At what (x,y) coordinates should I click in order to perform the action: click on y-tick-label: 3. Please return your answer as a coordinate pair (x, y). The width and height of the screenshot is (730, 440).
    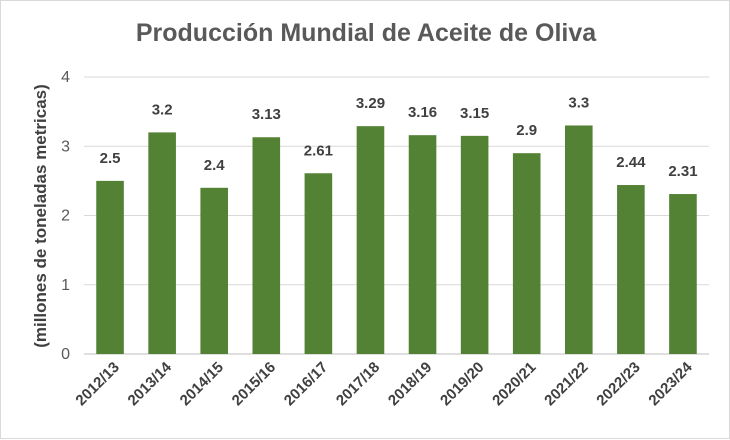
    Looking at the image, I should click on (65, 146).